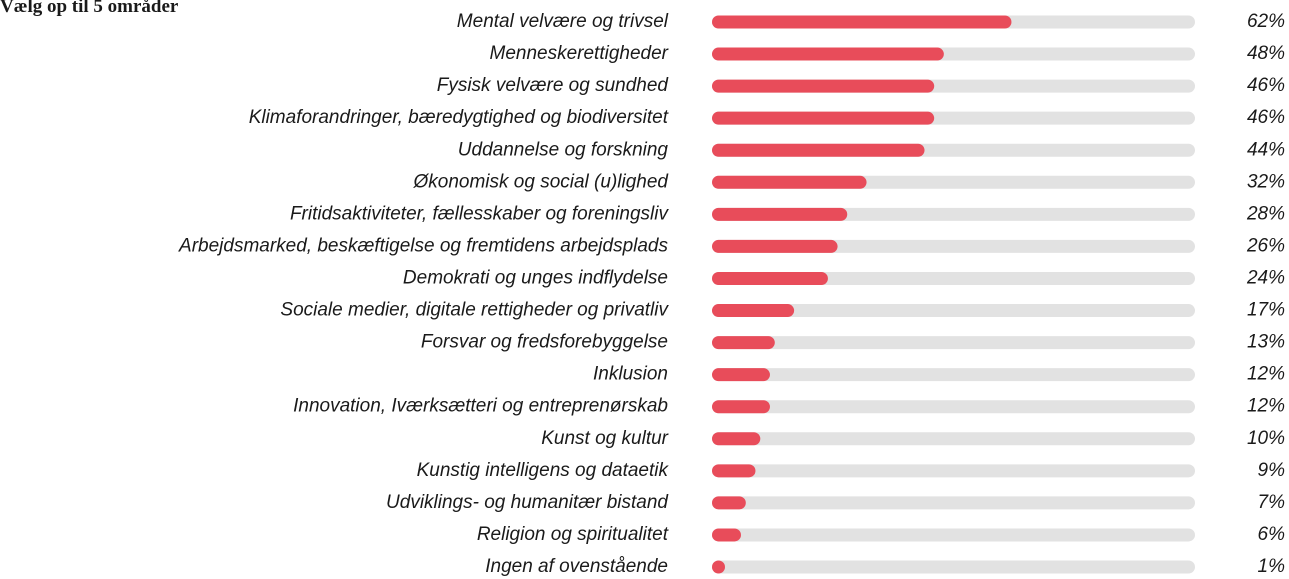 The image size is (1289, 579). Describe the element at coordinates (89, 8) in the screenshot. I see `chart-title: Vælg op til 5 områder` at that location.